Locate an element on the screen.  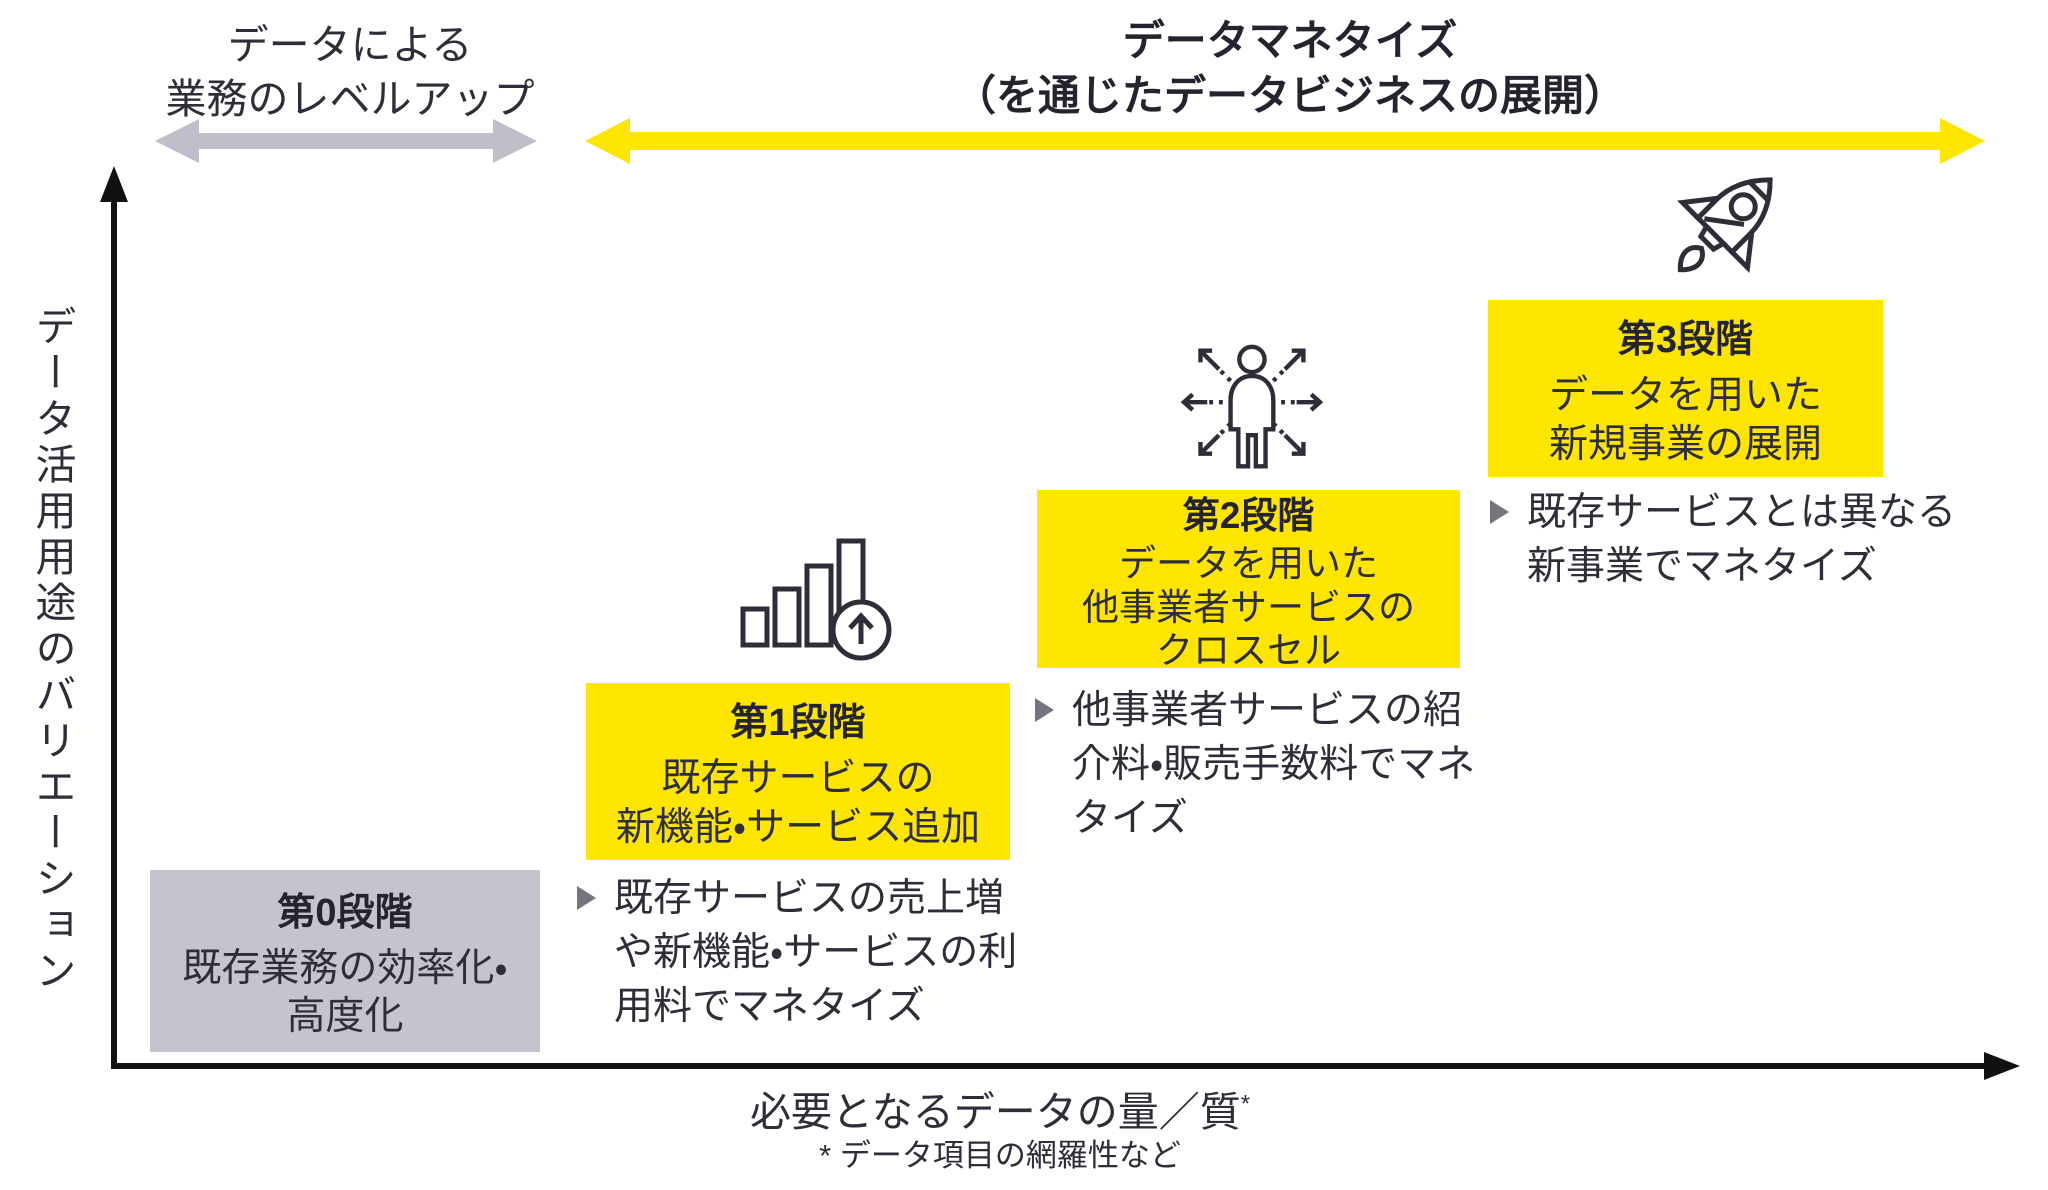
main-title: データマネタイズ （を通じたデータビジネスの展開） is located at coordinates (1290, 68).